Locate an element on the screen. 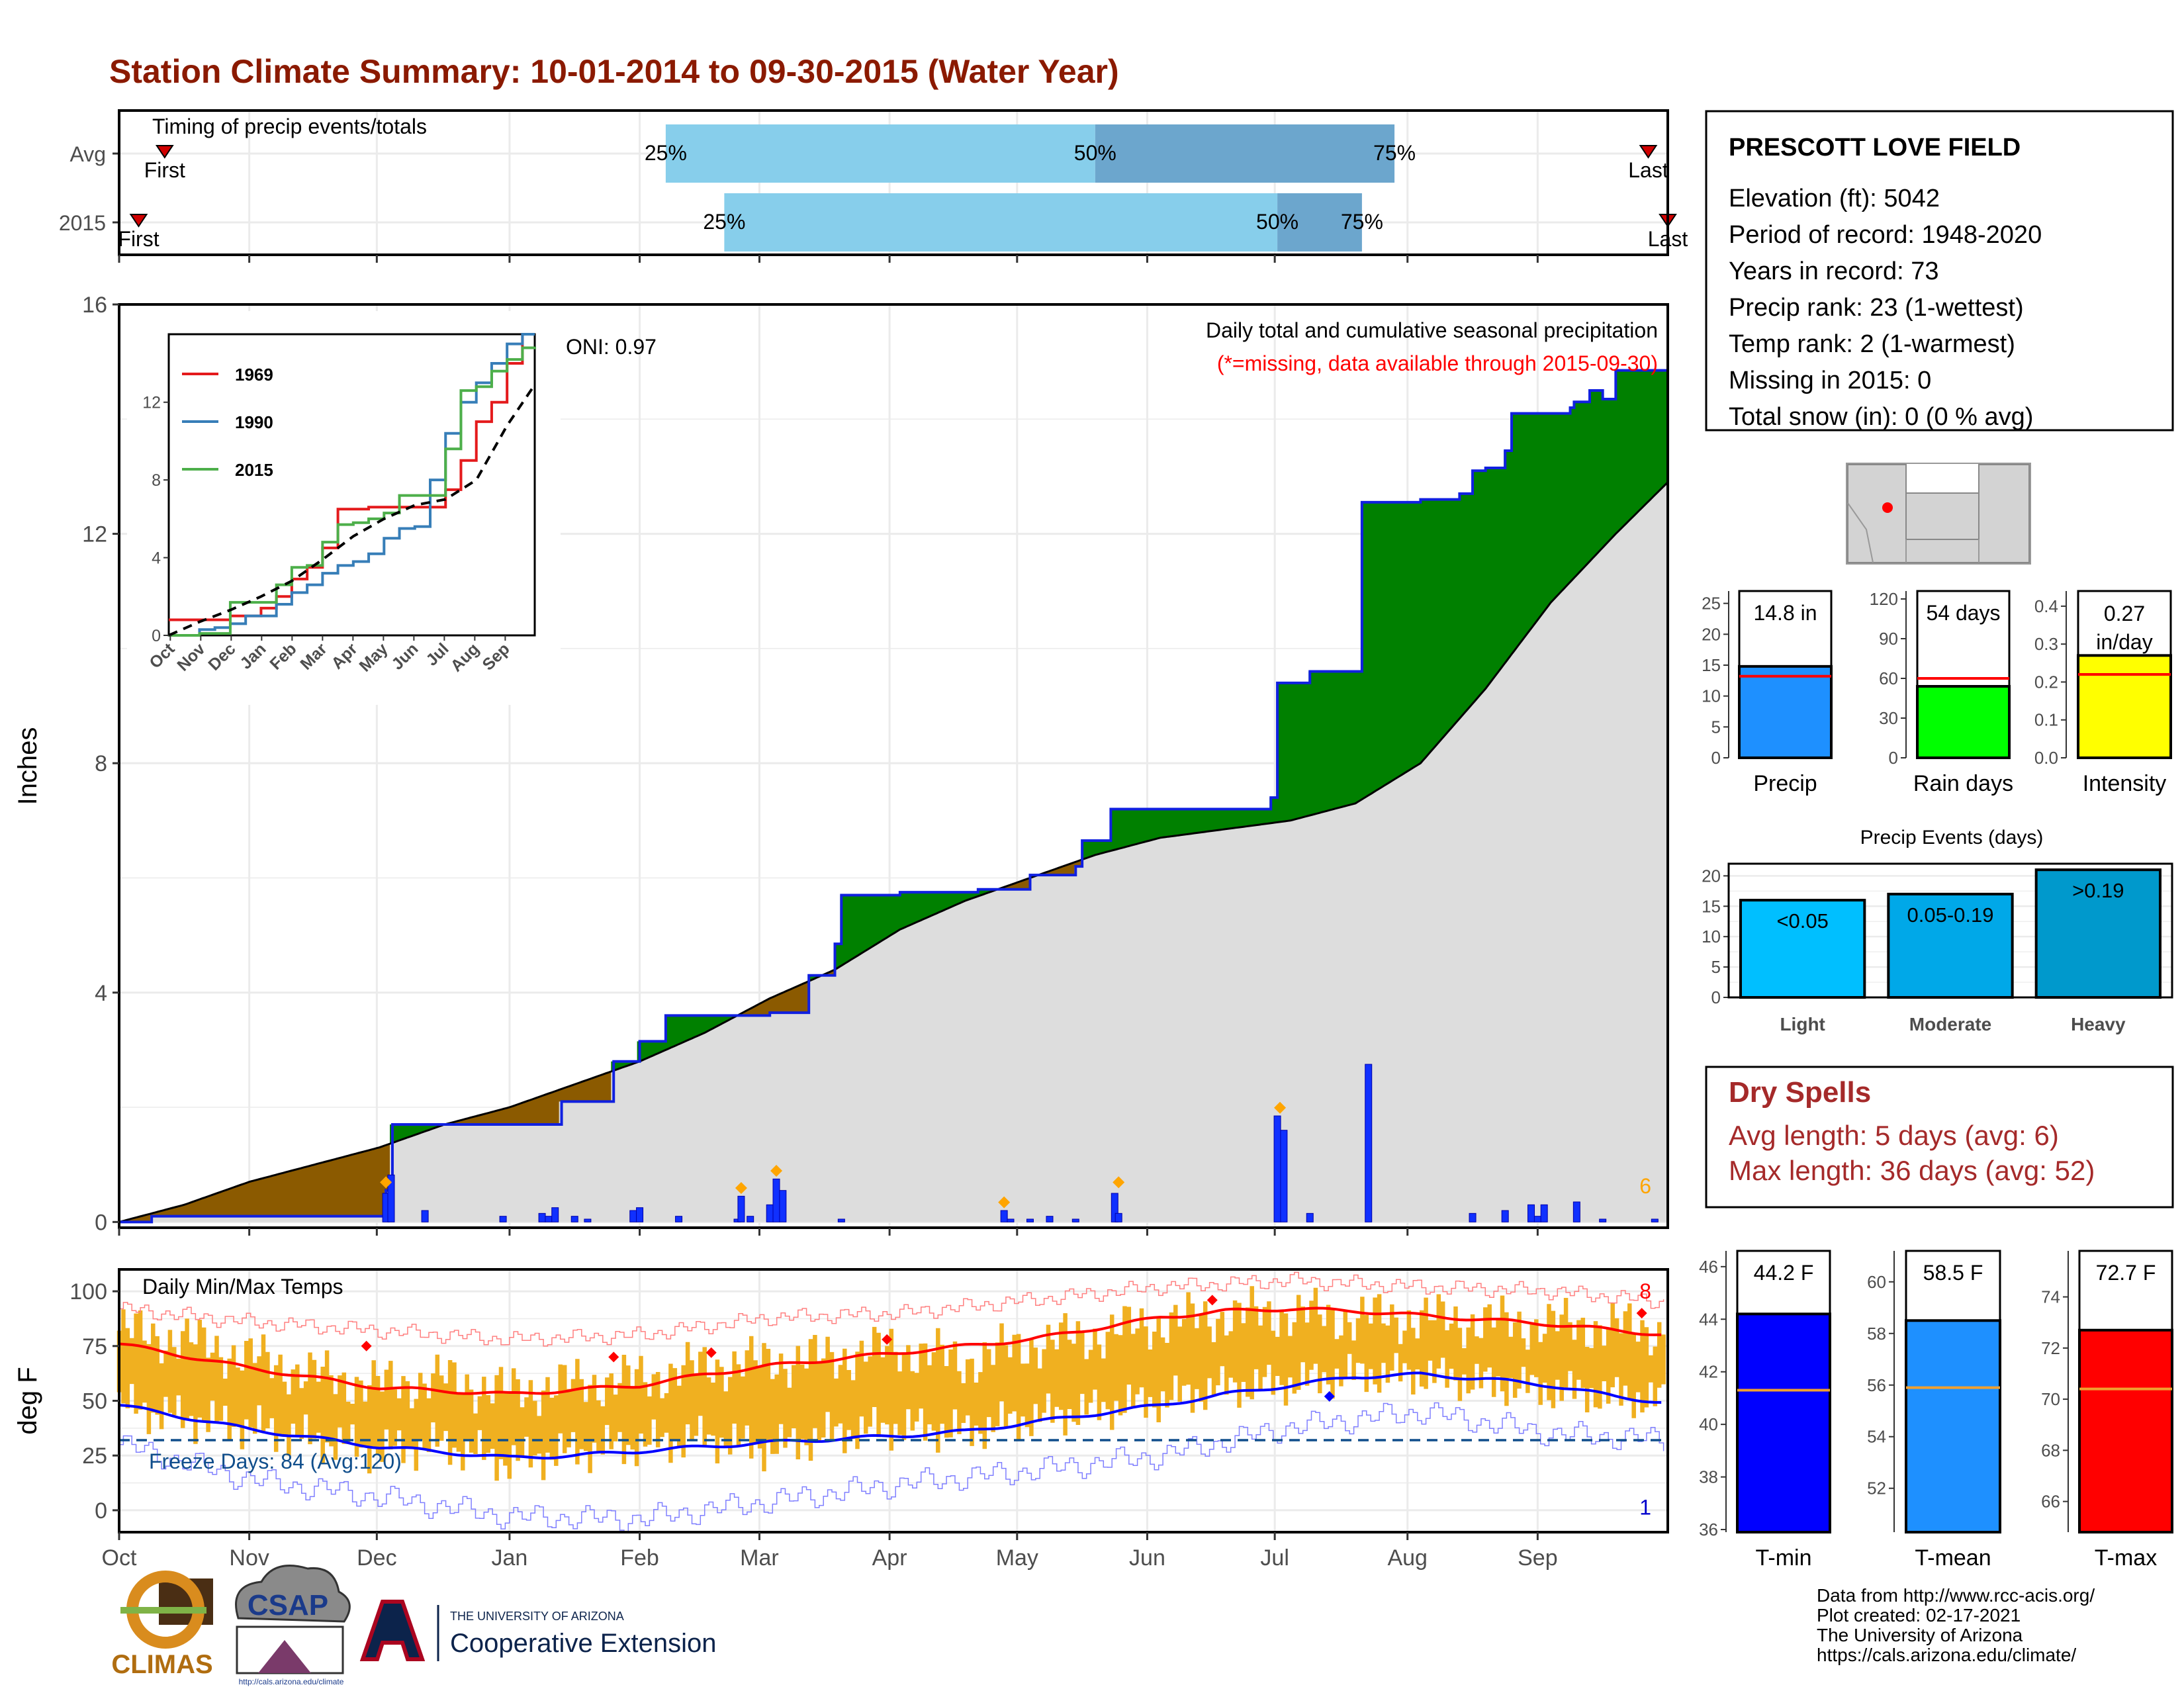 Image resolution: width=2184 pixels, height=1691 pixels. temp-xtick-label: Dec is located at coordinates (376, 1558).